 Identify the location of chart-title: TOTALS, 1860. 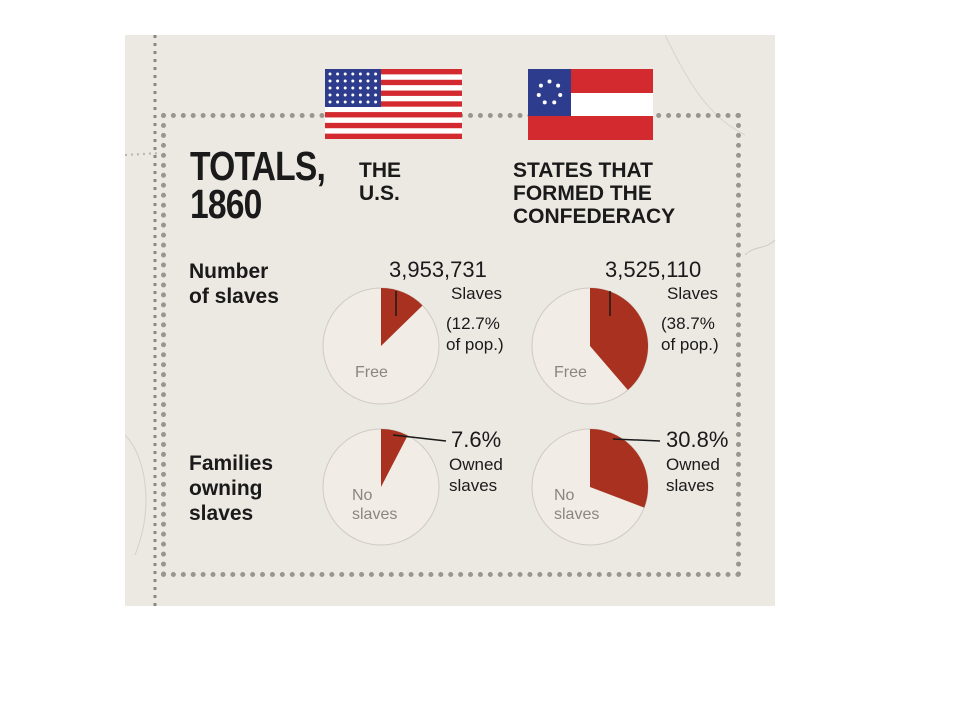
(258, 185).